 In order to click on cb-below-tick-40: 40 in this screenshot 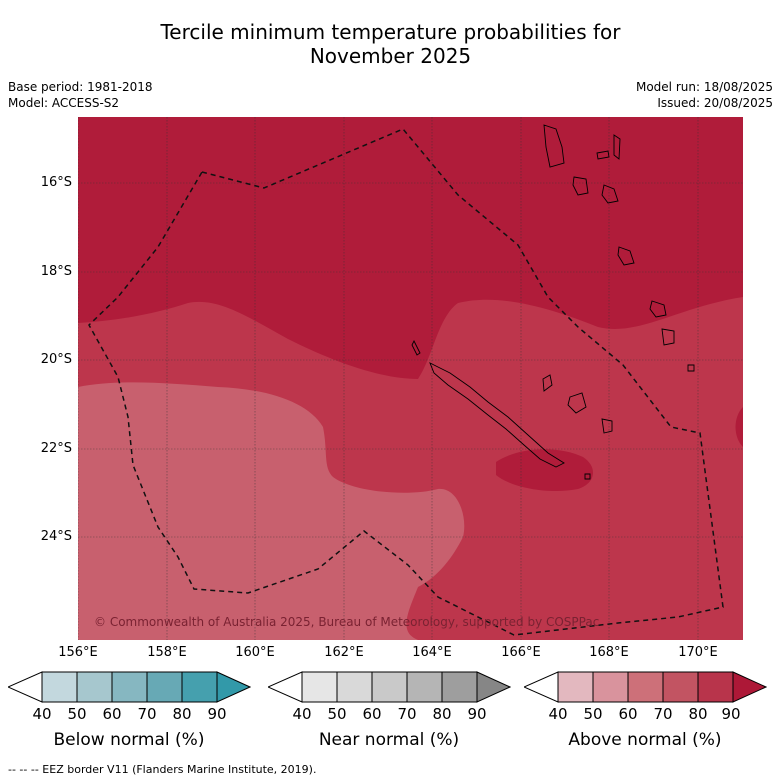, I will do `click(42, 714)`.